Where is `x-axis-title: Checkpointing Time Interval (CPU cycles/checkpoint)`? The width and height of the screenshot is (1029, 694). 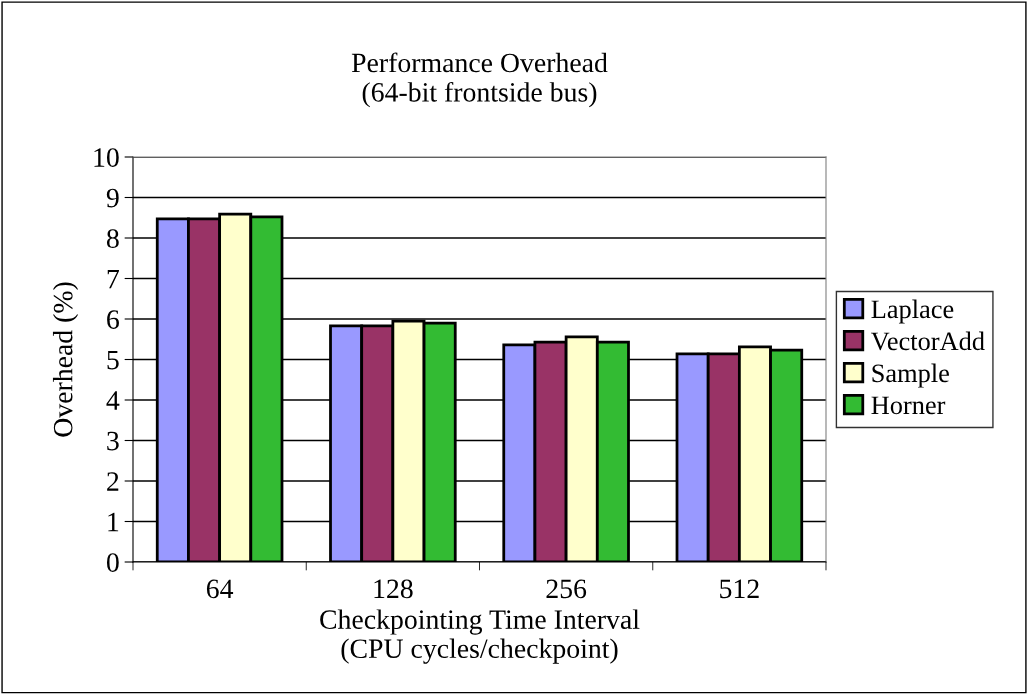
x-axis-title: Checkpointing Time Interval (CPU cycles/checkpoint) is located at coordinates (480, 636).